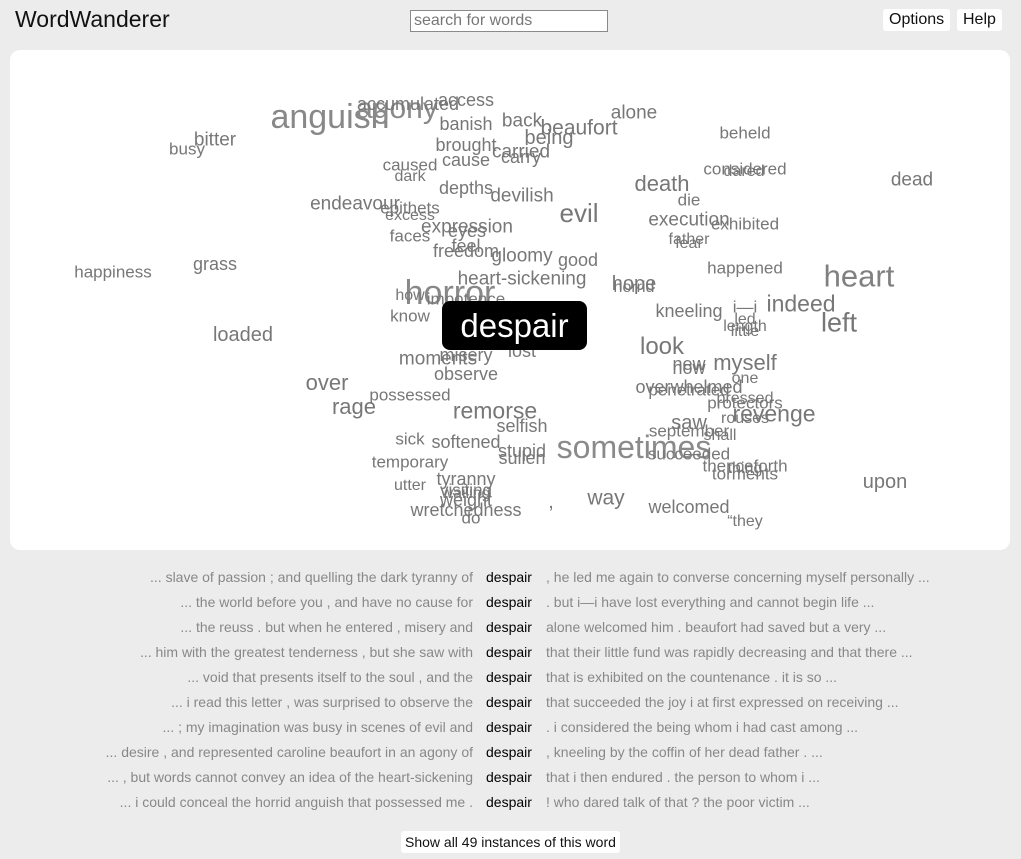  Describe the element at coordinates (689, 200) in the screenshot. I see `cloud-word: die` at that location.